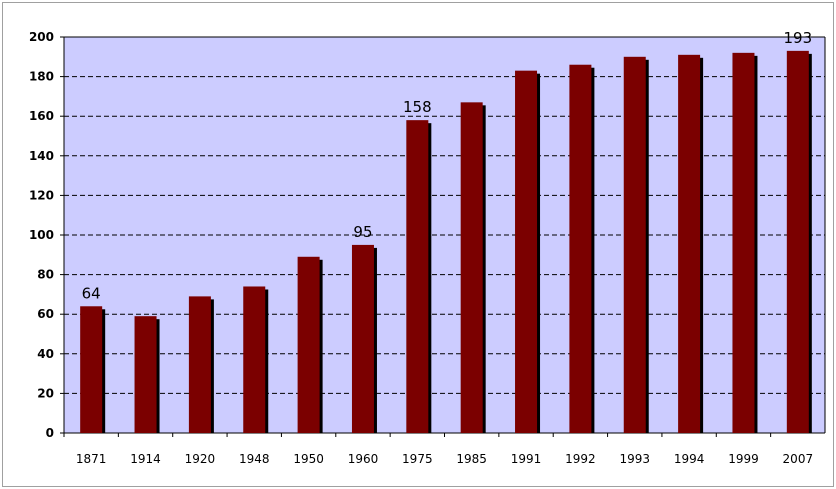 The height and width of the screenshot is (489, 836). Describe the element at coordinates (634, 459) in the screenshot. I see `x-tick-label: 1993` at that location.